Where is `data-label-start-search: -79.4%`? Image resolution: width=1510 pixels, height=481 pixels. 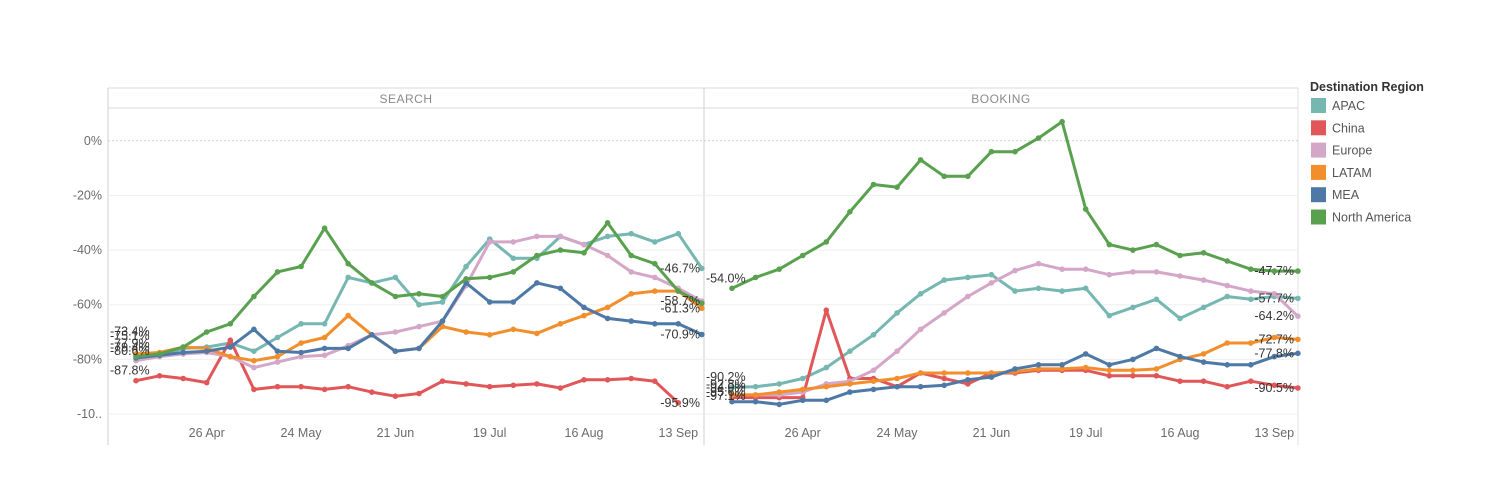
data-label-start-search: -79.4% is located at coordinates (130, 348).